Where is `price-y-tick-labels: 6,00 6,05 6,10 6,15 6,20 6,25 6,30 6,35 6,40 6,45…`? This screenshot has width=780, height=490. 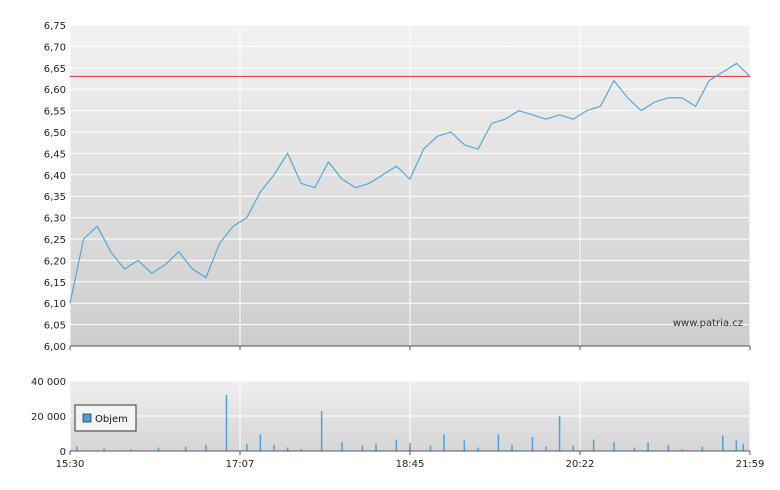 price-y-tick-labels: 6,00 6,05 6,10 6,15 6,20 6,25 6,30 6,35 6,40 6,45… is located at coordinates (55, 187).